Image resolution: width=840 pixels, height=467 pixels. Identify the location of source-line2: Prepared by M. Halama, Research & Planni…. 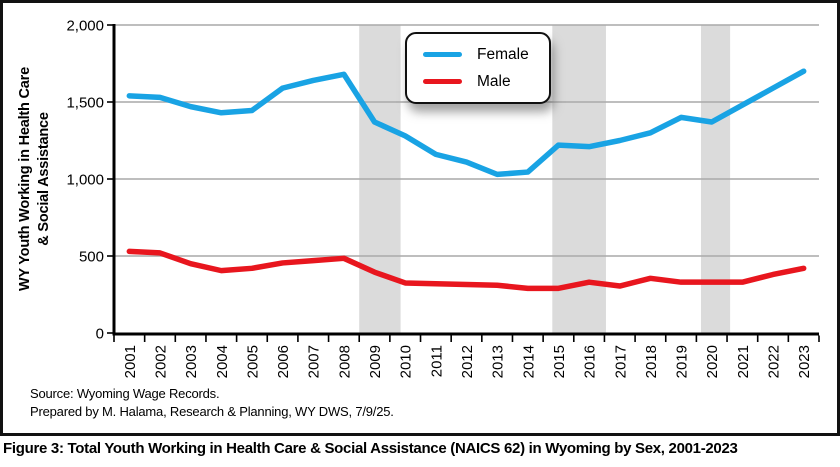
(212, 411).